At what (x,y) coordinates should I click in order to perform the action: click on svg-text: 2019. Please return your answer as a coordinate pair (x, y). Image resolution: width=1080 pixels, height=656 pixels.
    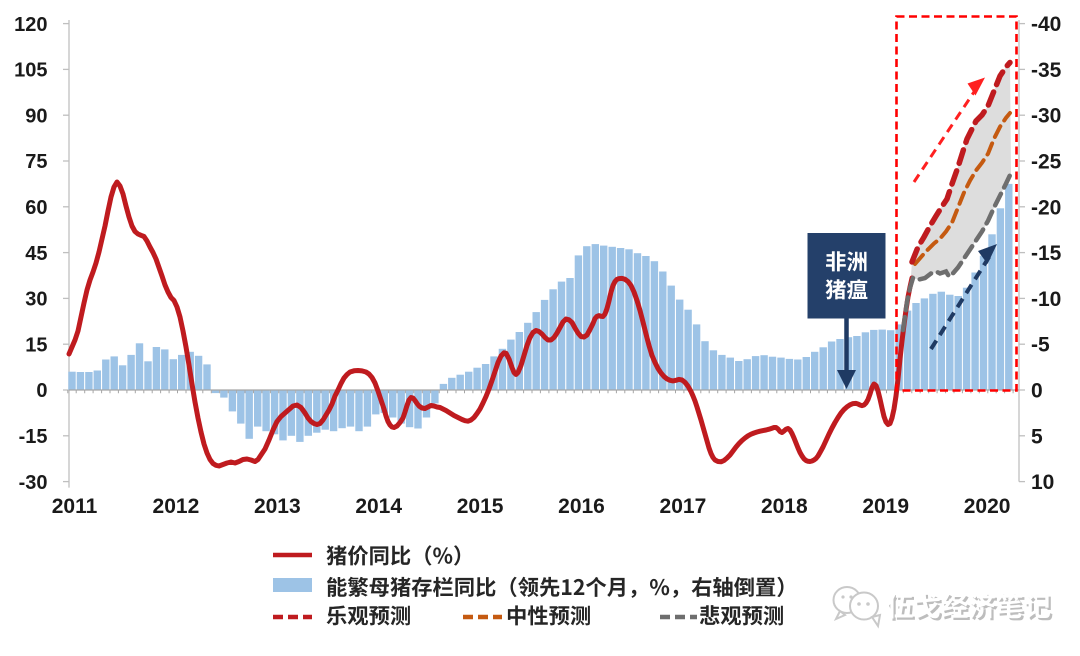
    Looking at the image, I should click on (885, 506).